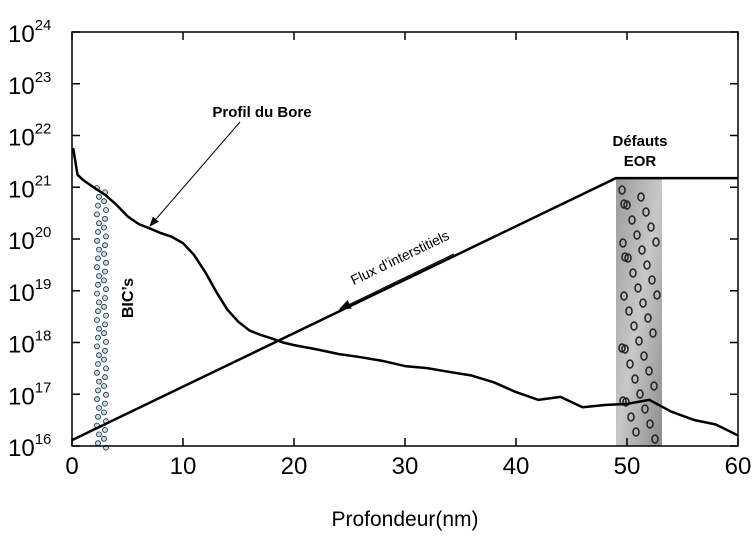 This screenshot has width=756, height=538. I want to click on y-tick-exponent: 22, so click(43, 129).